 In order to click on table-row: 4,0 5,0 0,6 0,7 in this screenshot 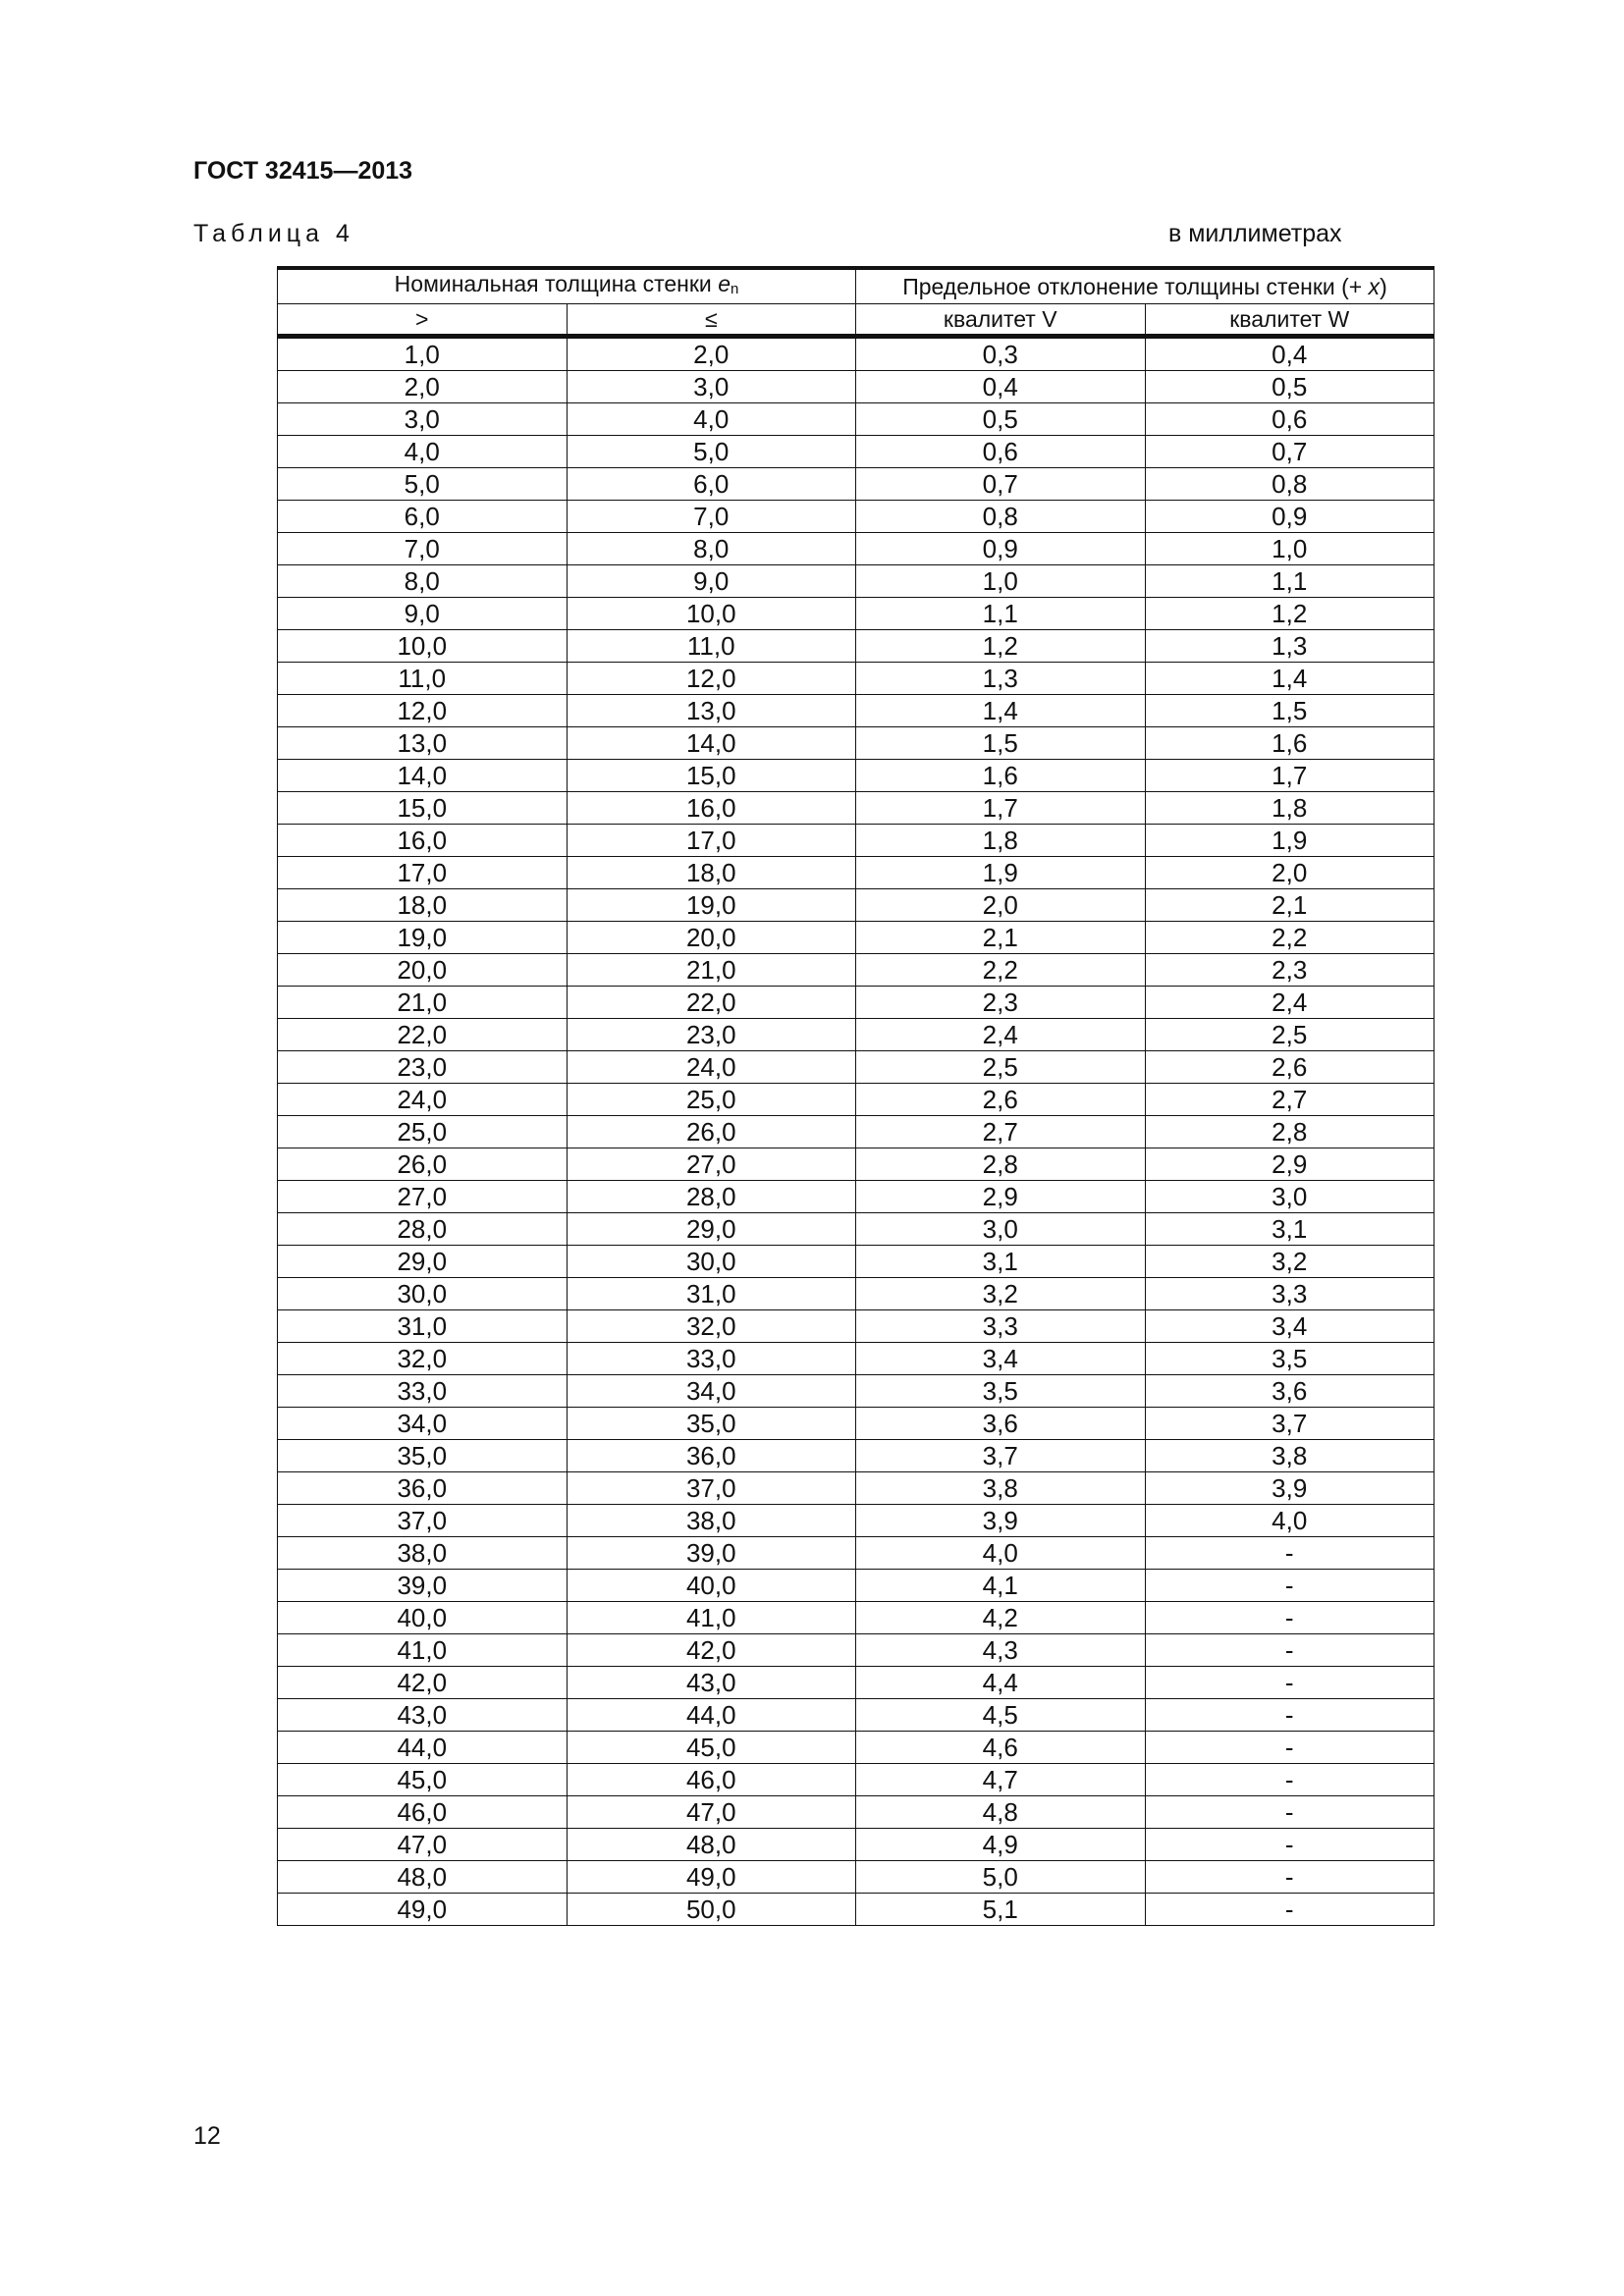, I will do `click(856, 451)`.